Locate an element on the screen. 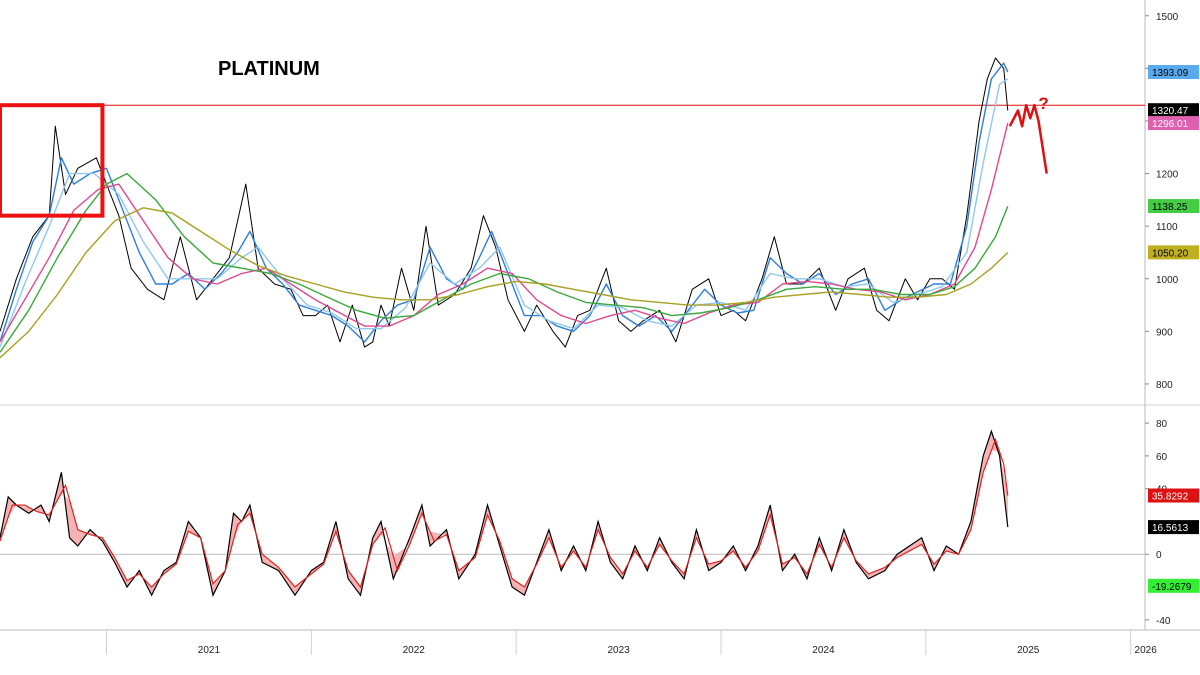  value-tag-label: -19.2679 is located at coordinates (1172, 587).